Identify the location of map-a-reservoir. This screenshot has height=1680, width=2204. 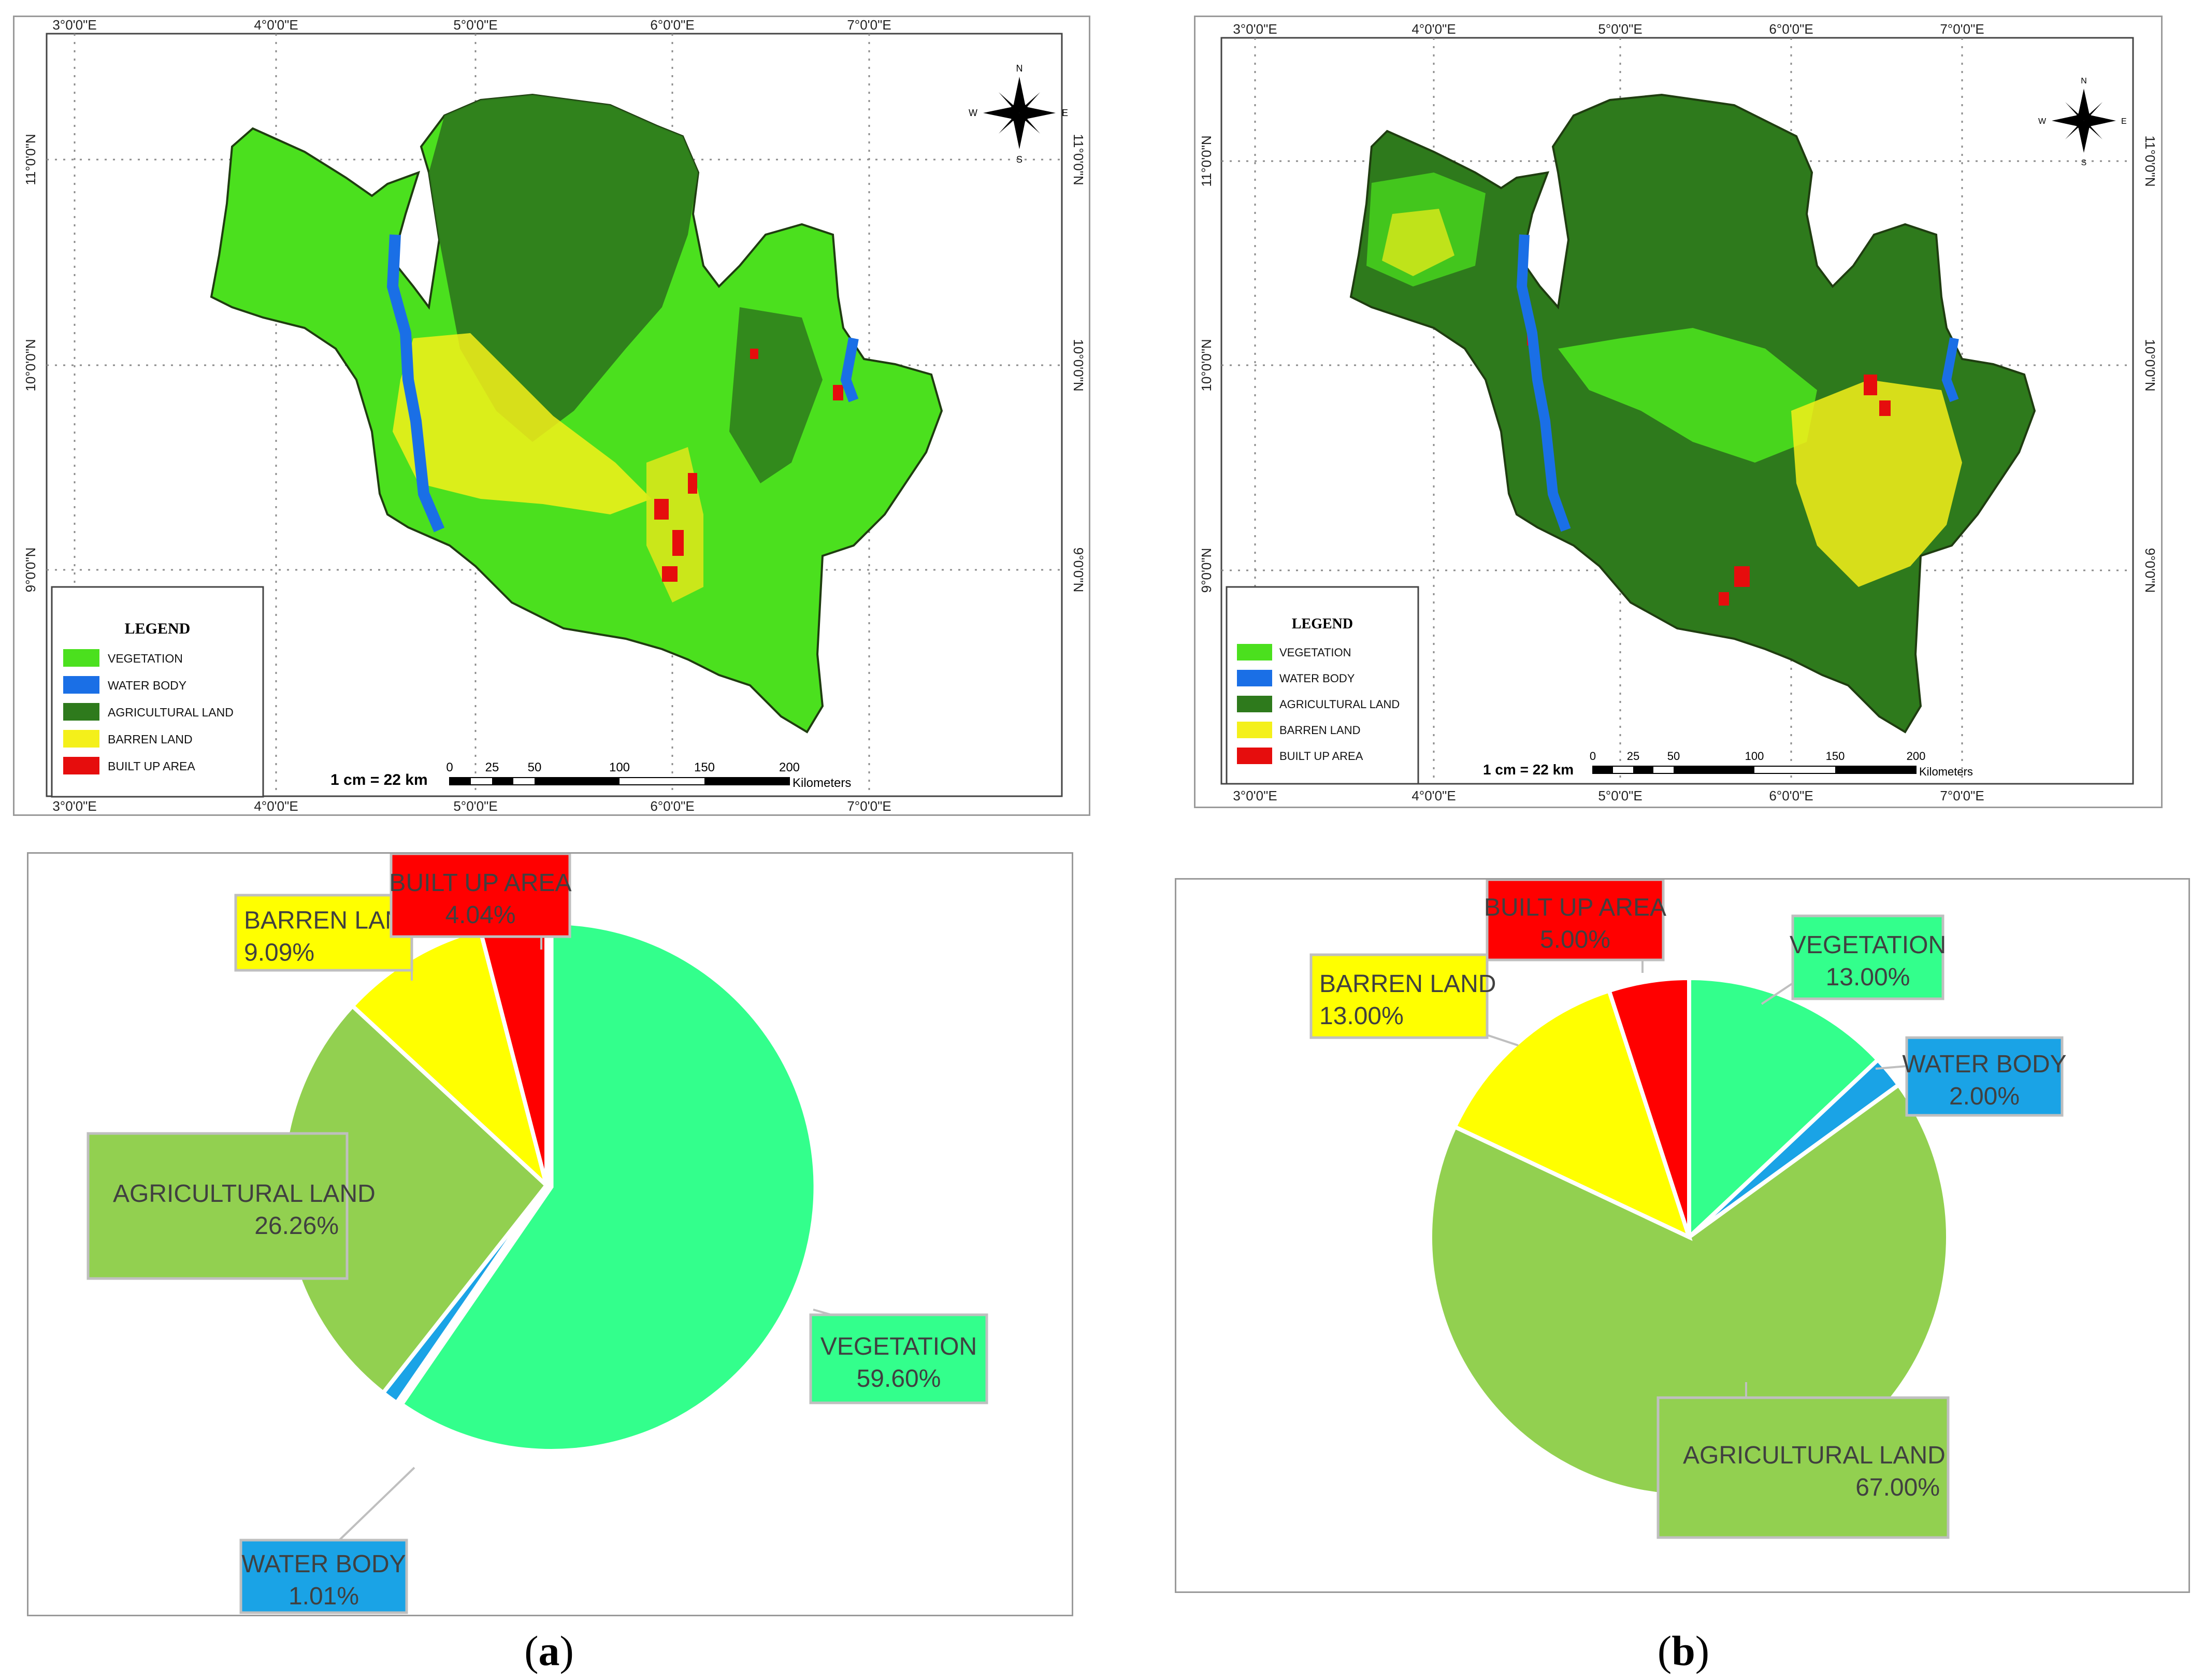
(416, 383).